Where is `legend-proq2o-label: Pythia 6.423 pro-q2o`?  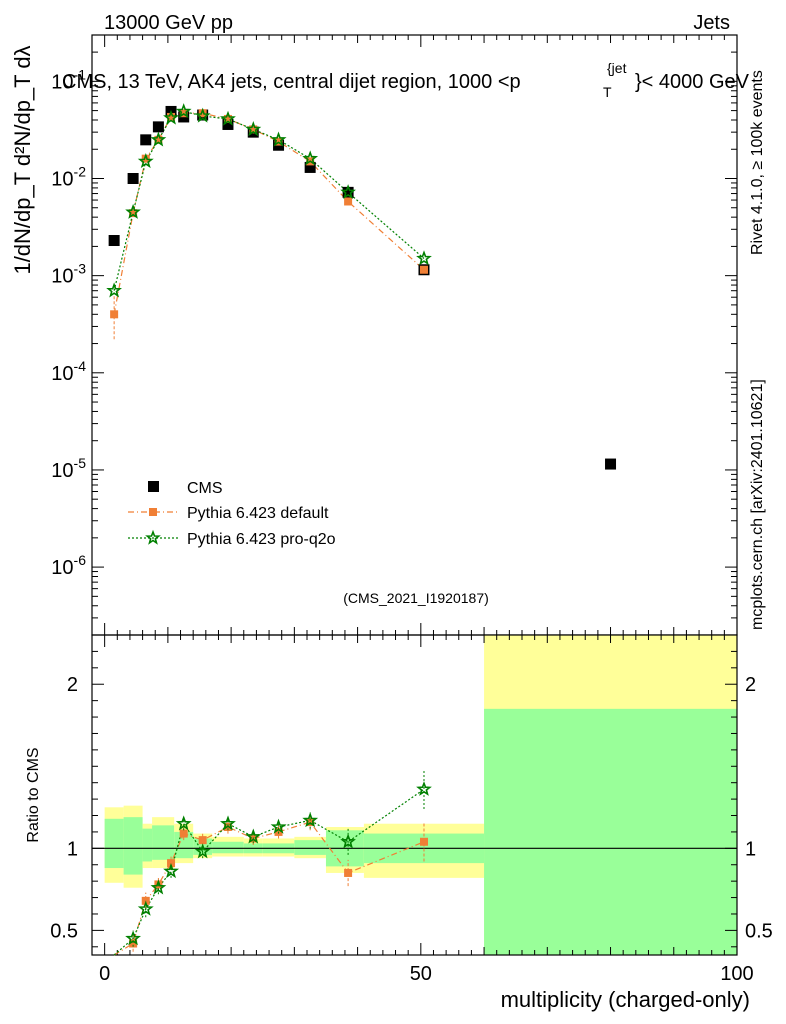 legend-proq2o-label: Pythia 6.423 pro-q2o is located at coordinates (261, 539).